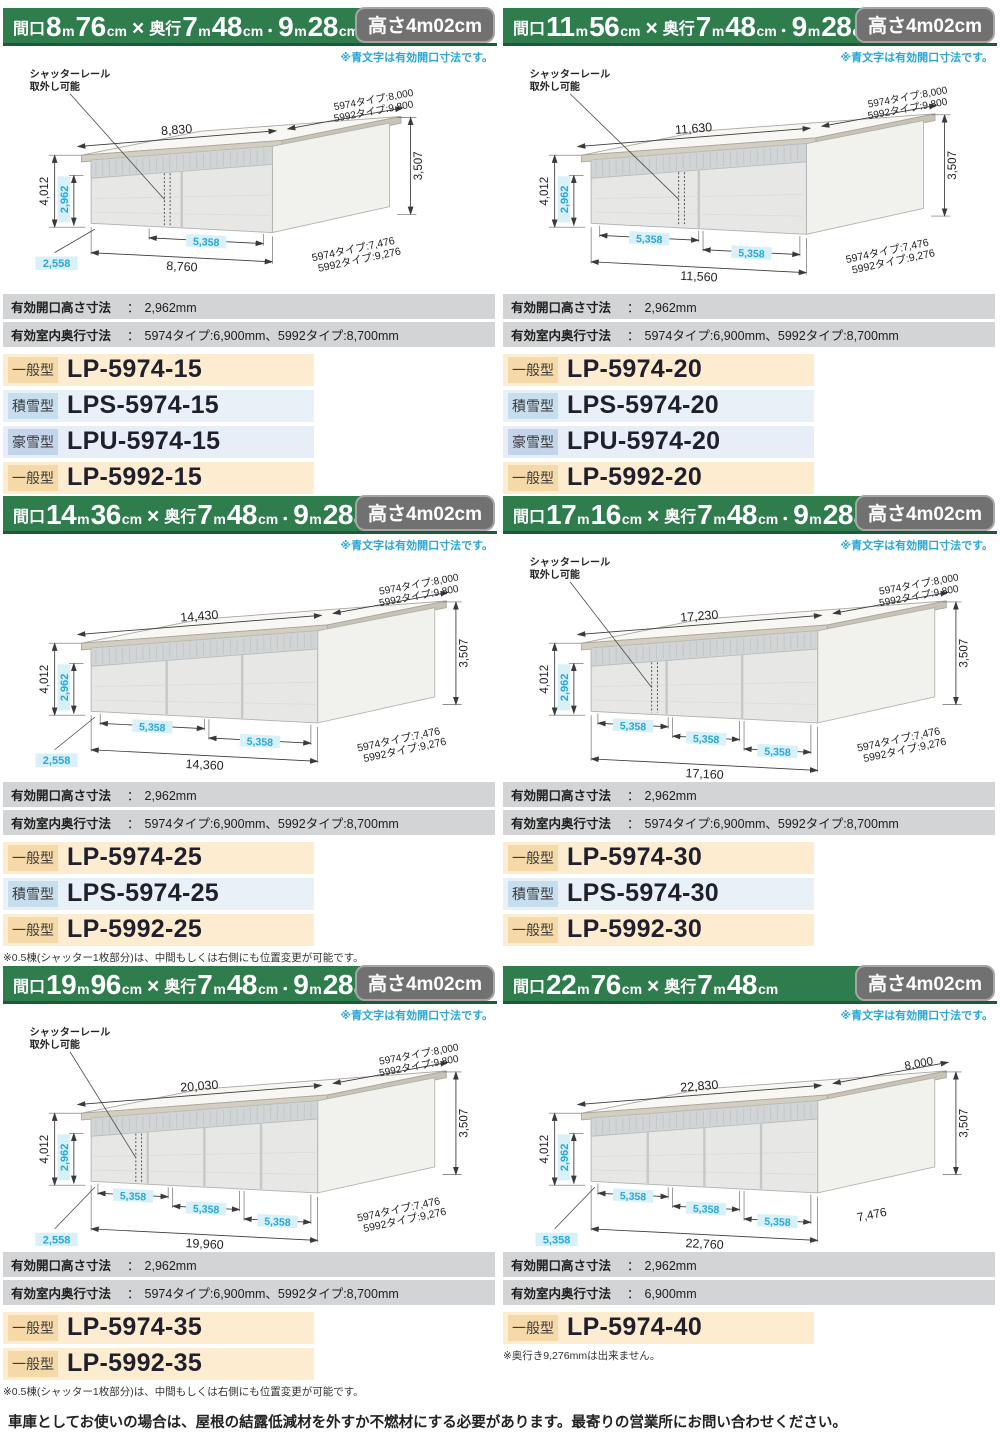 The height and width of the screenshot is (1440, 1000). I want to click on model-code: LP-5974-15, so click(135, 369).